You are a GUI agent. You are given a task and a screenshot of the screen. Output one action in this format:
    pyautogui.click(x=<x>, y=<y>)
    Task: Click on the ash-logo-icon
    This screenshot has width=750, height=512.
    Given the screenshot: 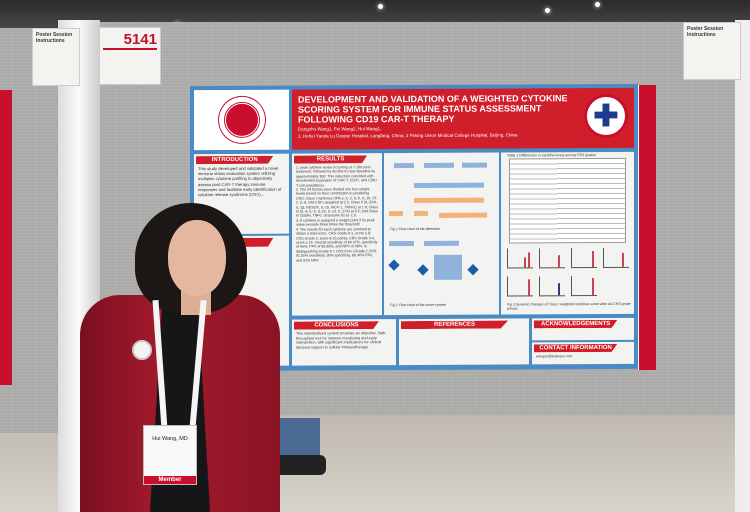 What is the action you would take?
    pyautogui.click(x=241, y=120)
    